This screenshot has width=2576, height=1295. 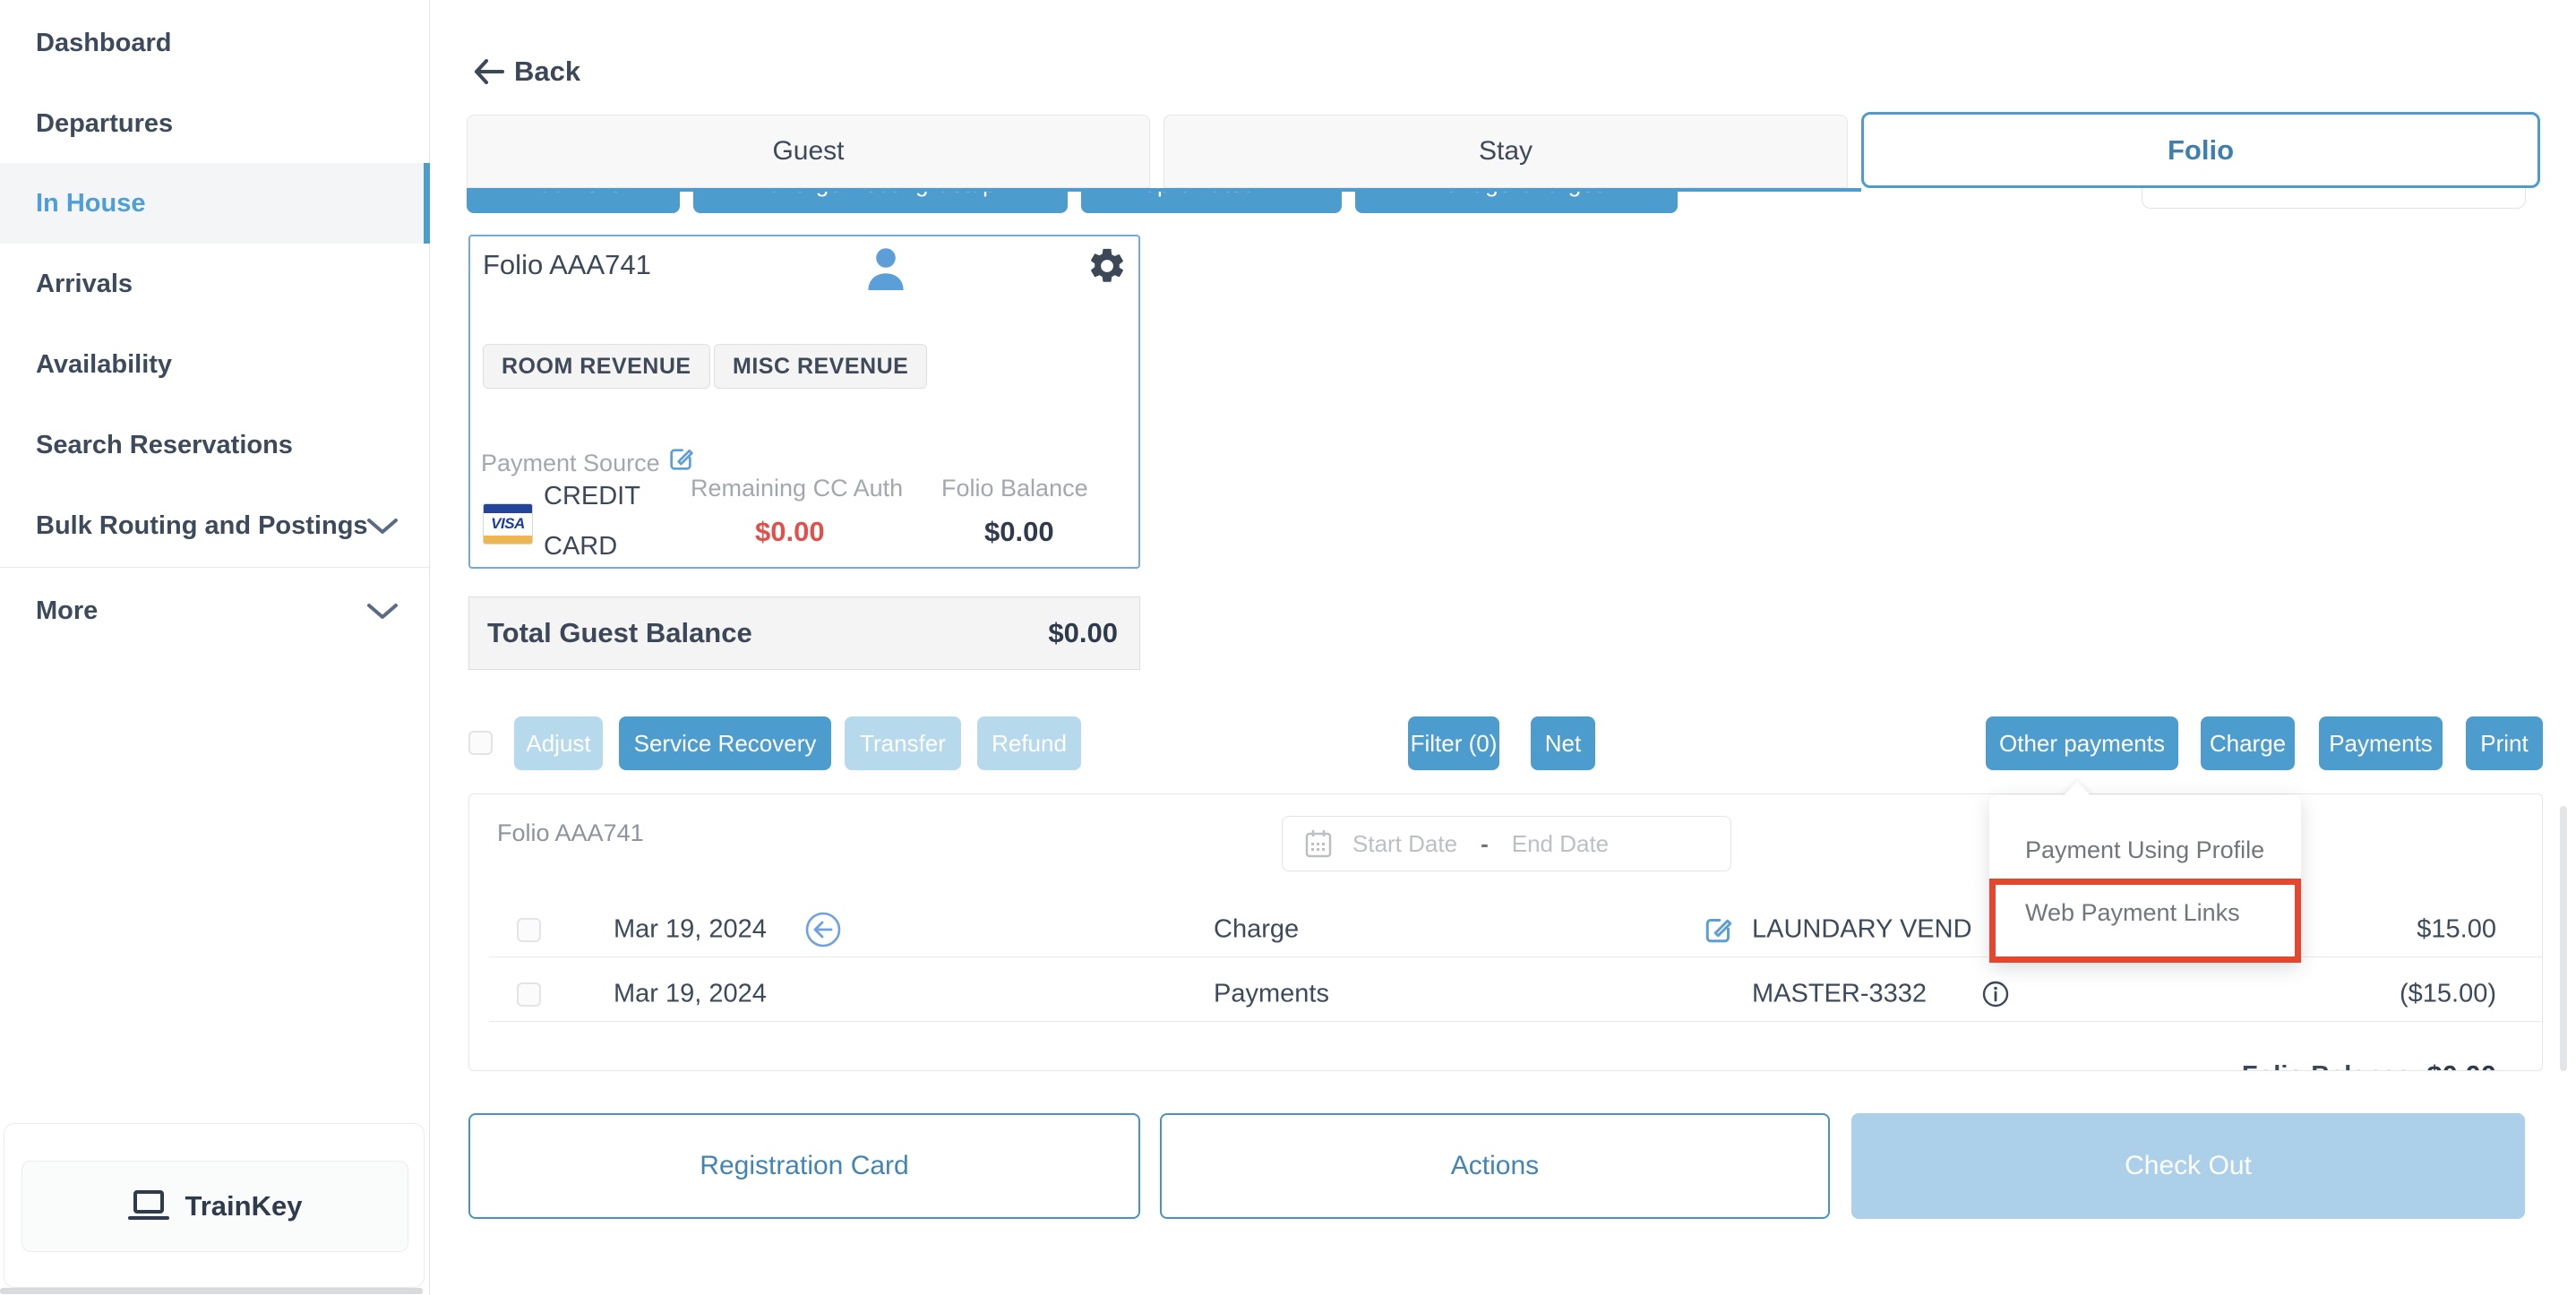 What do you see at coordinates (2461, 1064) in the screenshot?
I see `folio-balance-footer-value: $0.00` at bounding box center [2461, 1064].